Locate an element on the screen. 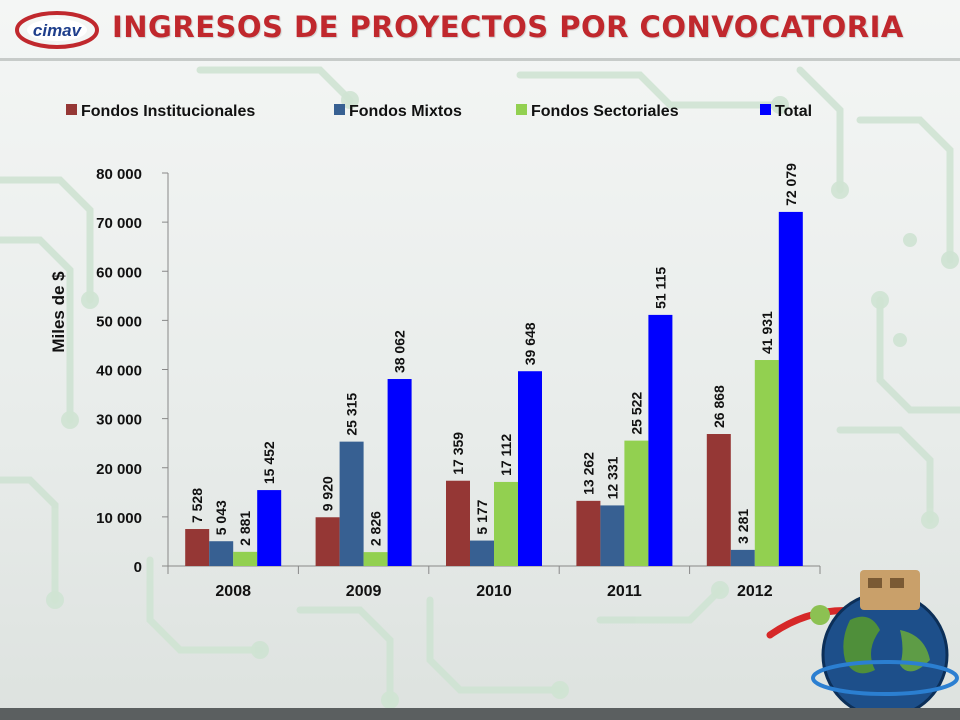  cimav-logo: cimav is located at coordinates (57, 30).